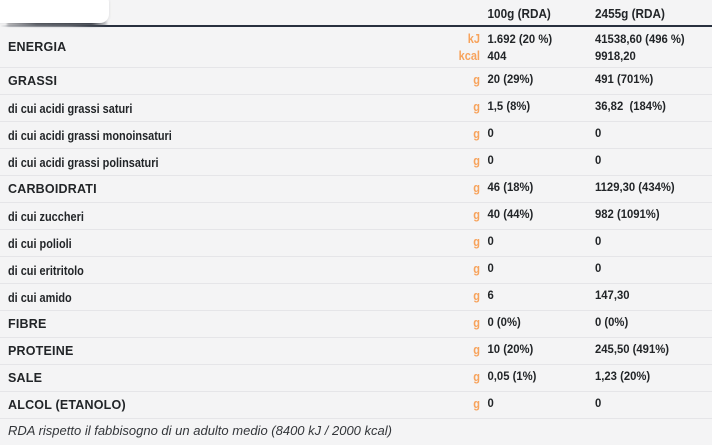 This screenshot has width=712, height=445. What do you see at coordinates (90, 135) in the screenshot?
I see `row-label: di cui acidi grassi monoinsaturi` at bounding box center [90, 135].